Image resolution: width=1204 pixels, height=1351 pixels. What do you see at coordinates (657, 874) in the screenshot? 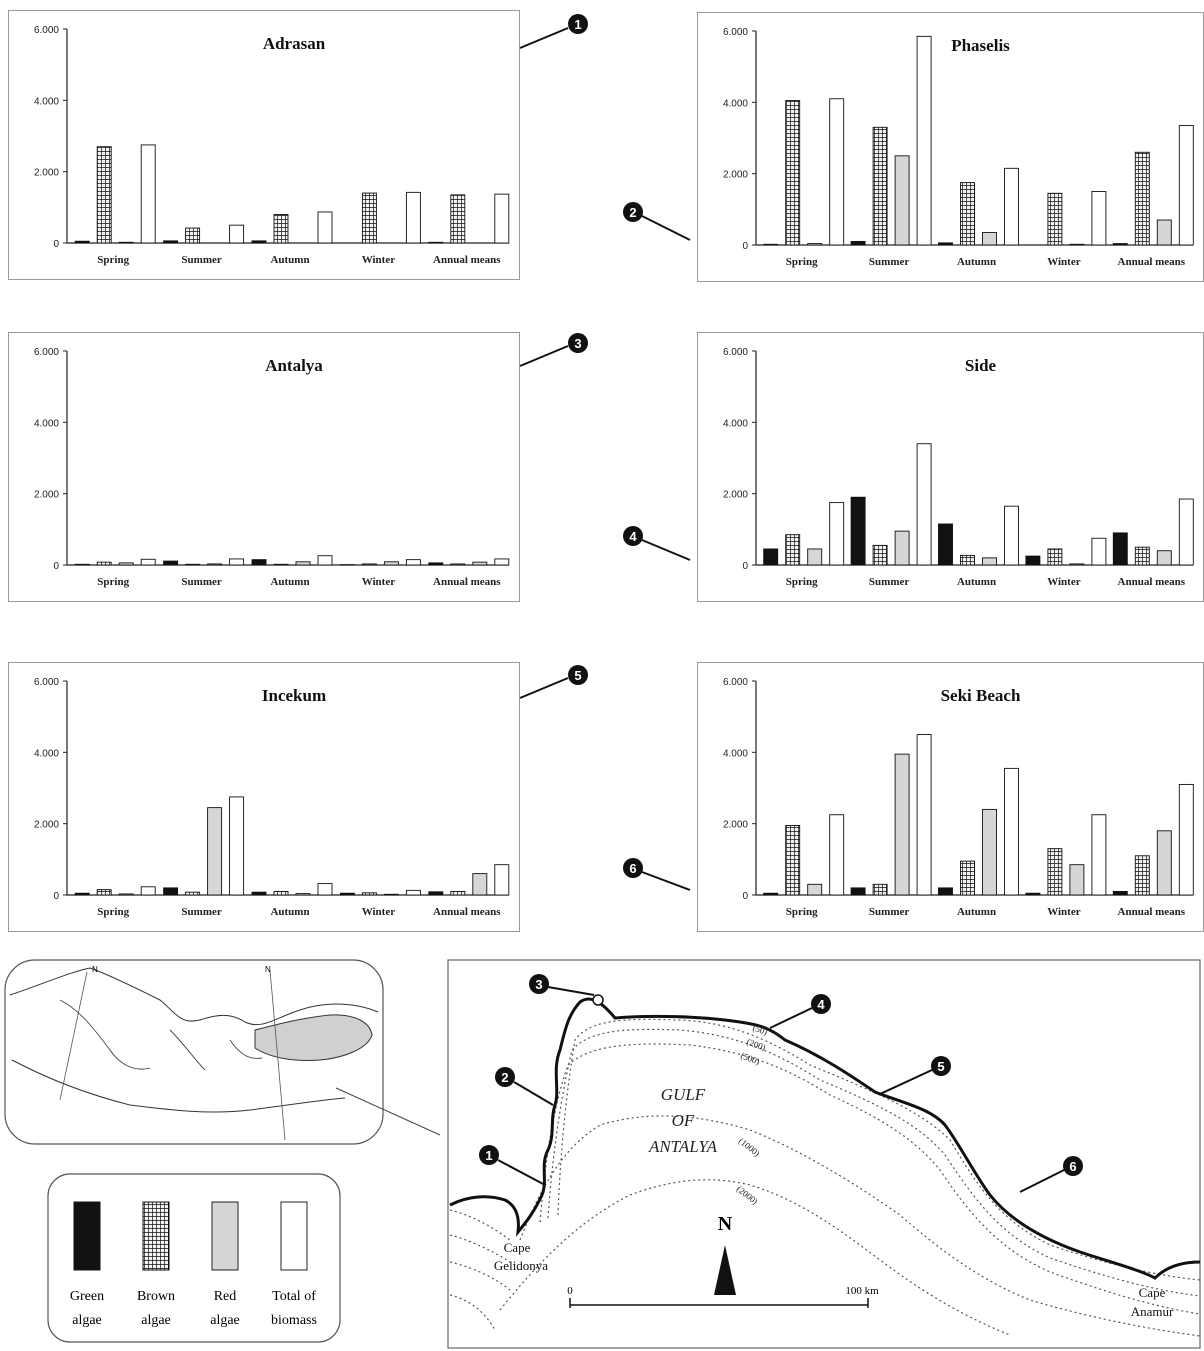
I see `marker-6: 6` at bounding box center [657, 874].